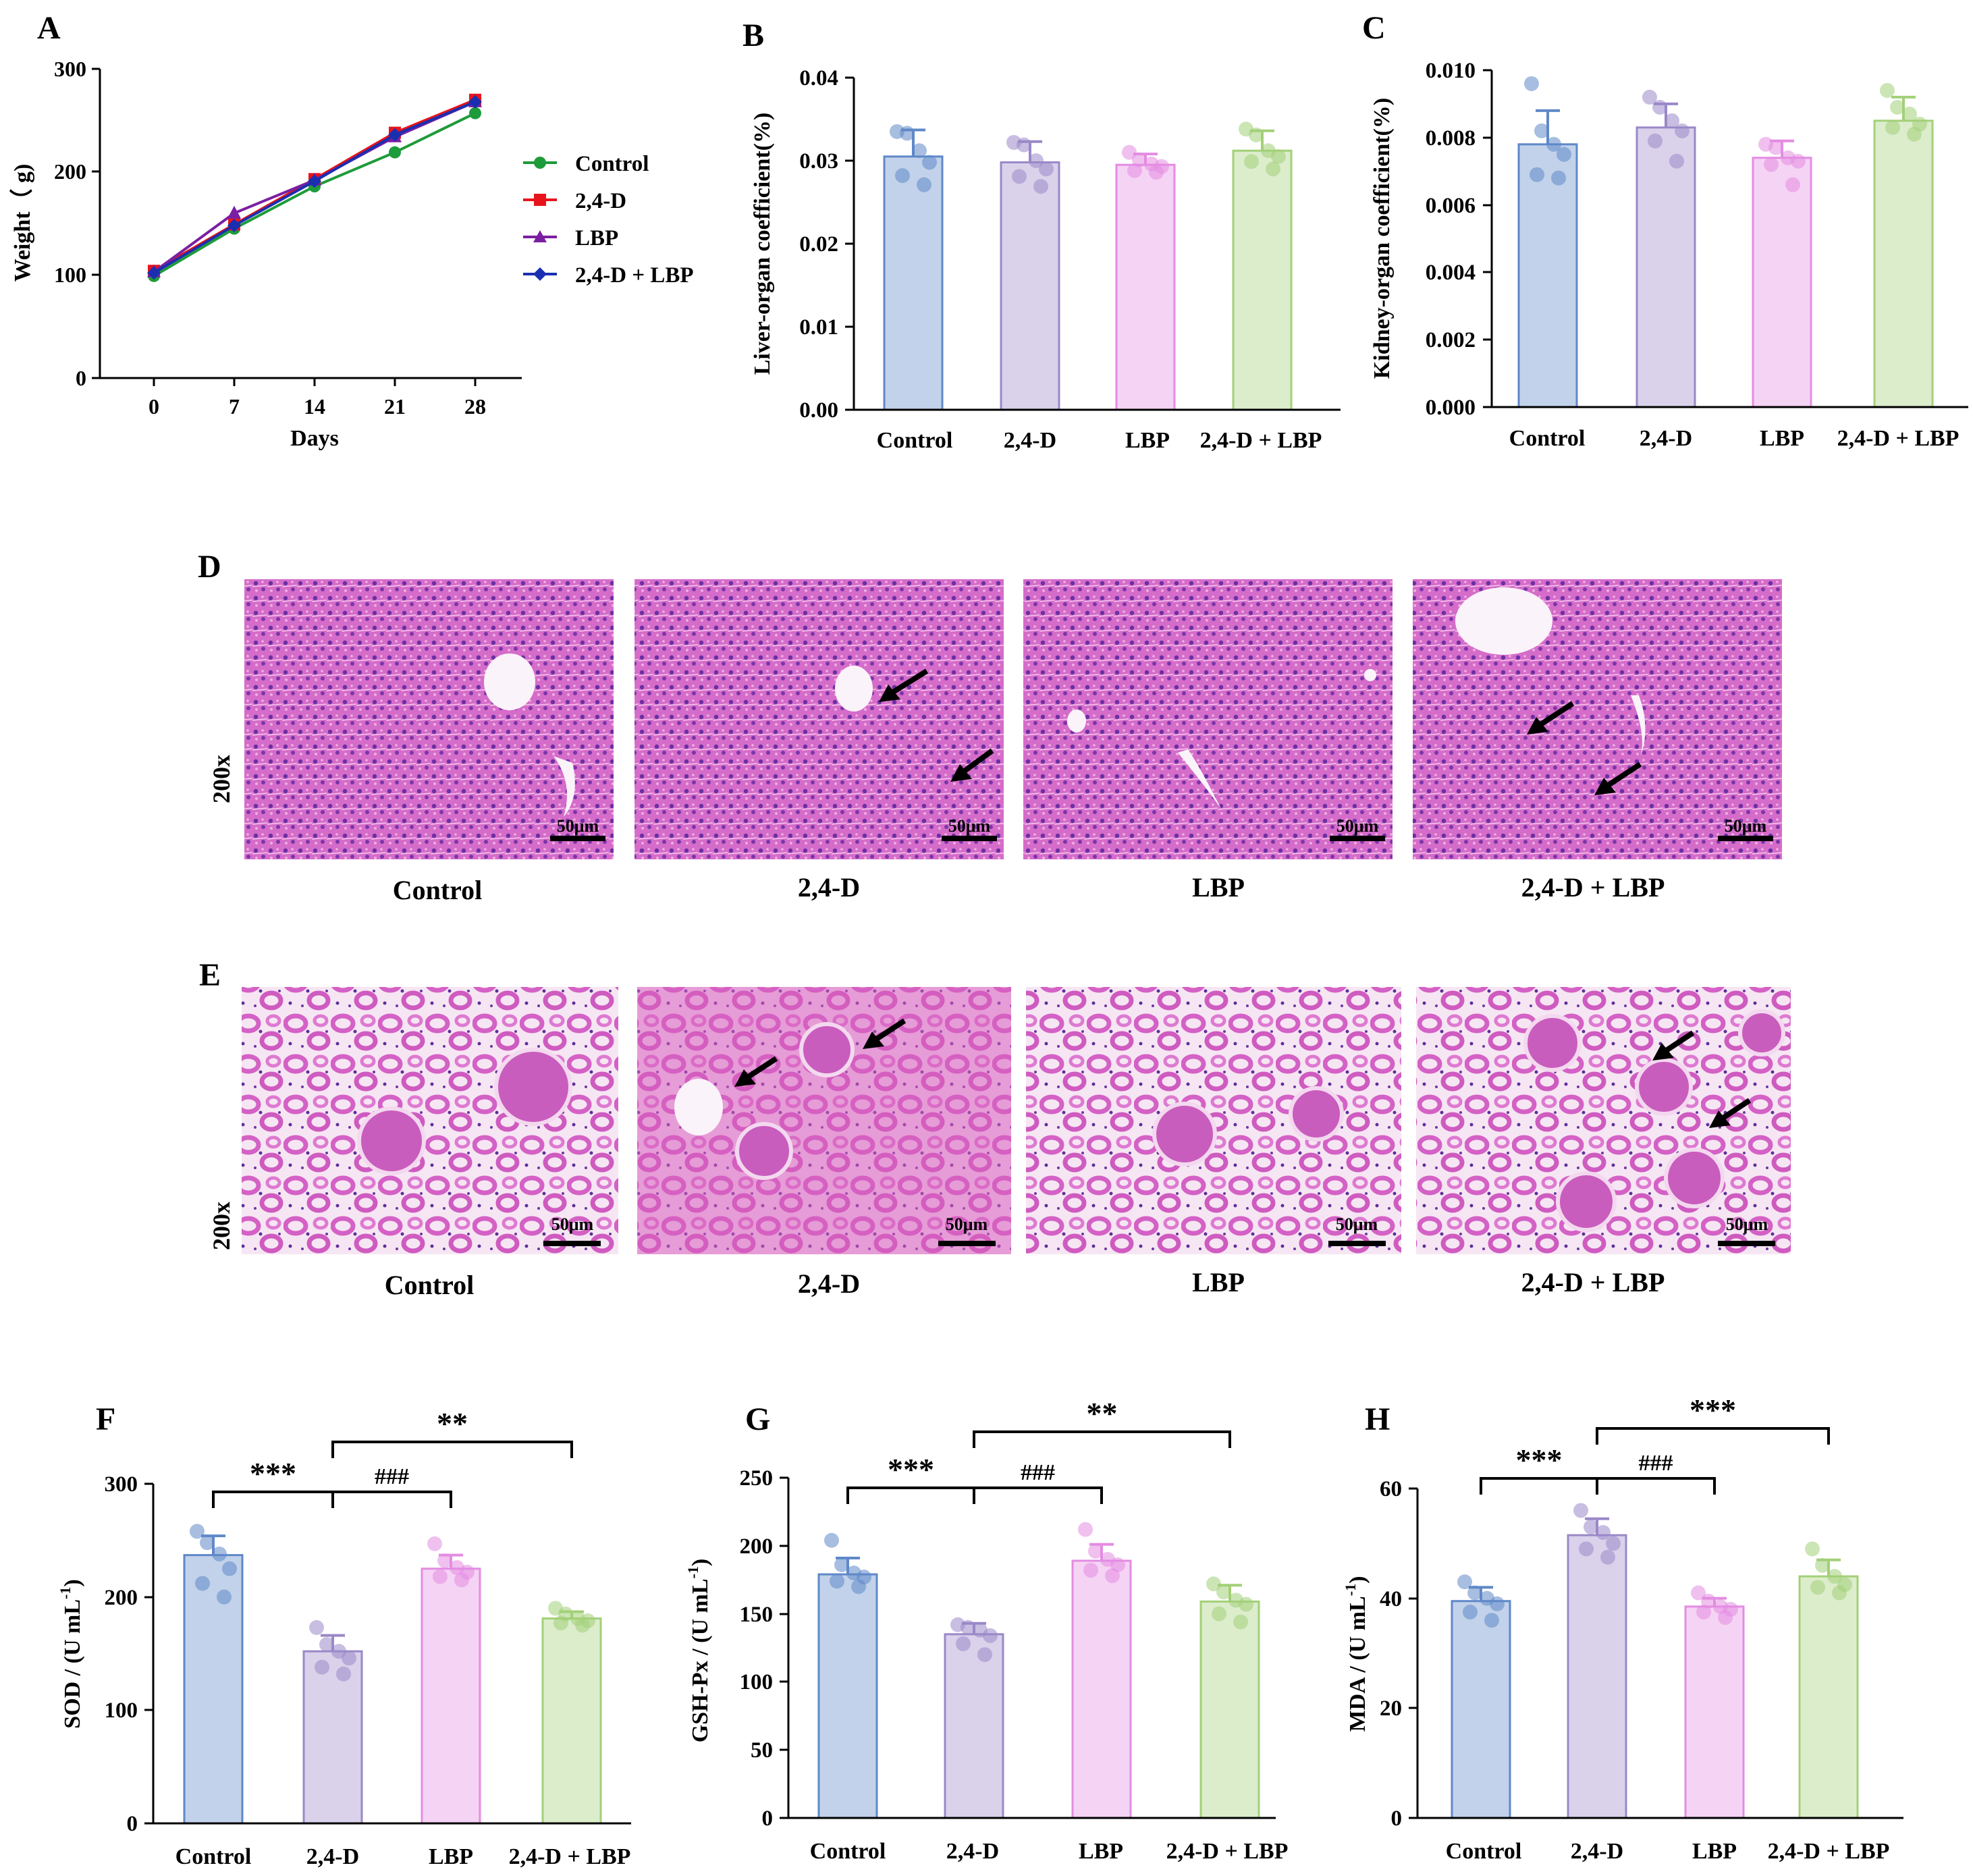 The height and width of the screenshot is (1876, 1973). Describe the element at coordinates (395, 406) in the screenshot. I see `x-tick-label: 21` at that location.